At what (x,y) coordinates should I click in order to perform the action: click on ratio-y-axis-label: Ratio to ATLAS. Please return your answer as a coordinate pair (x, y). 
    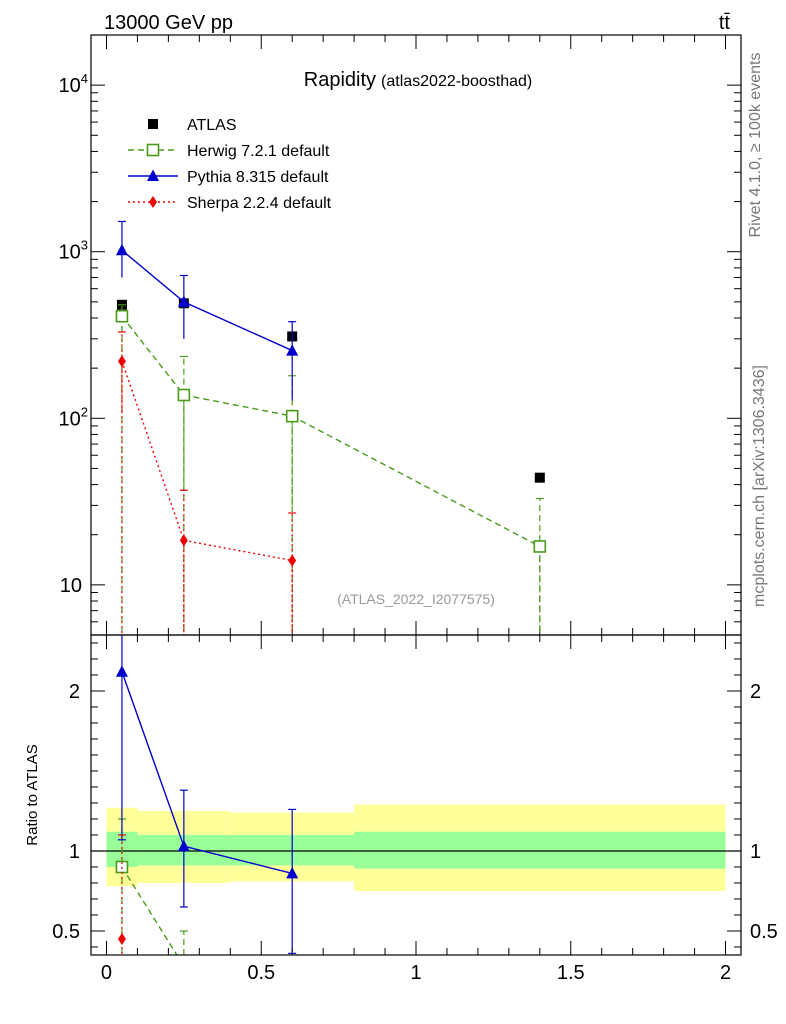
    Looking at the image, I should click on (32, 794).